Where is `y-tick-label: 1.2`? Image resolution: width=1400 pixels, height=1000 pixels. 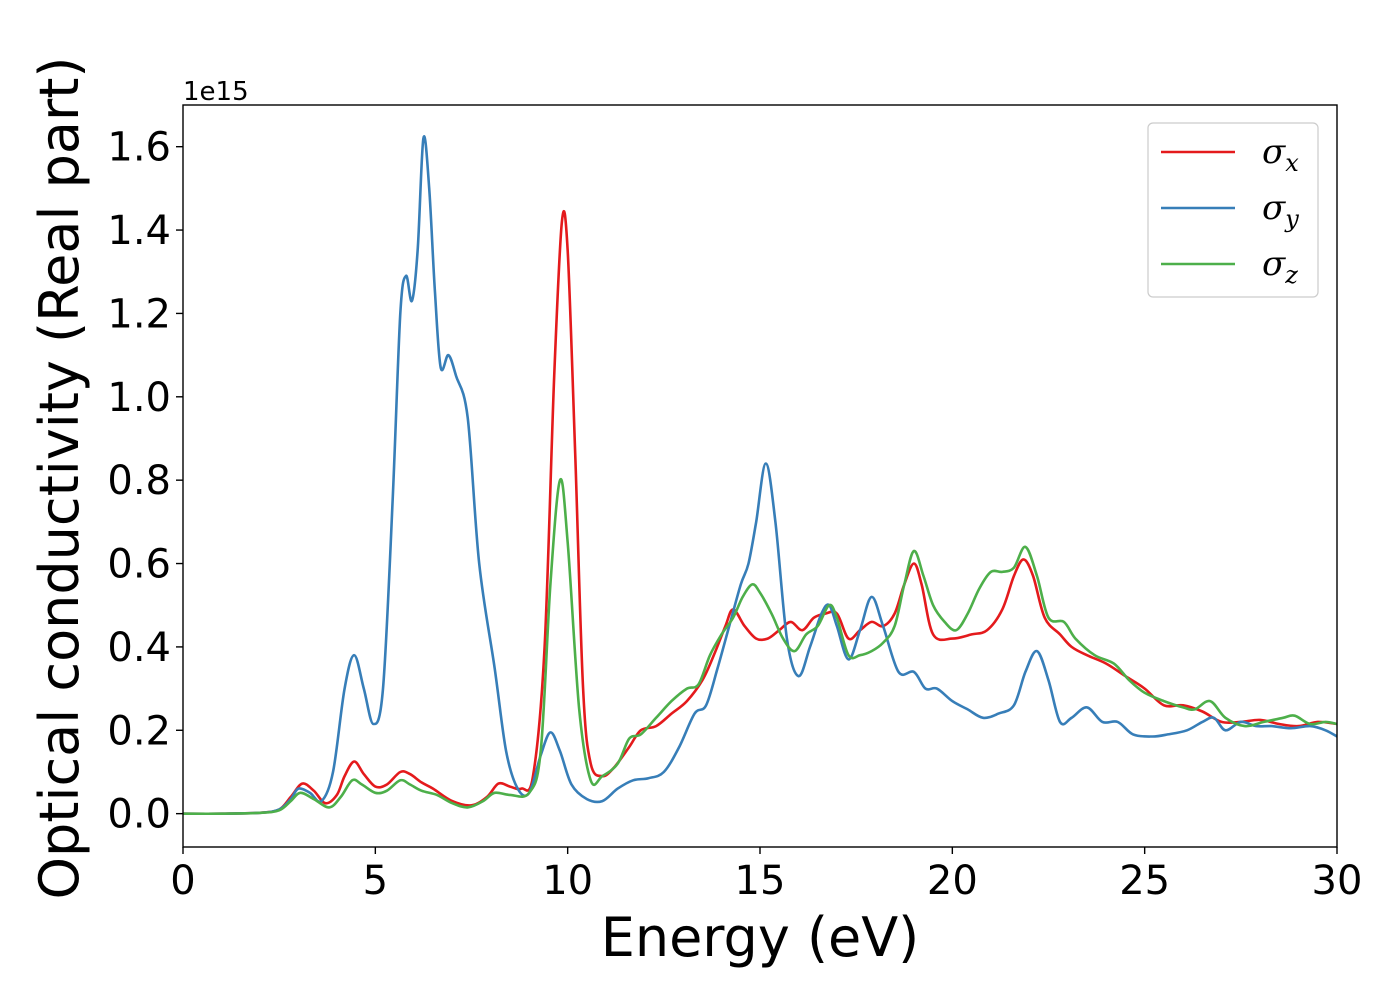
y-tick-label: 1.2 is located at coordinates (139, 314).